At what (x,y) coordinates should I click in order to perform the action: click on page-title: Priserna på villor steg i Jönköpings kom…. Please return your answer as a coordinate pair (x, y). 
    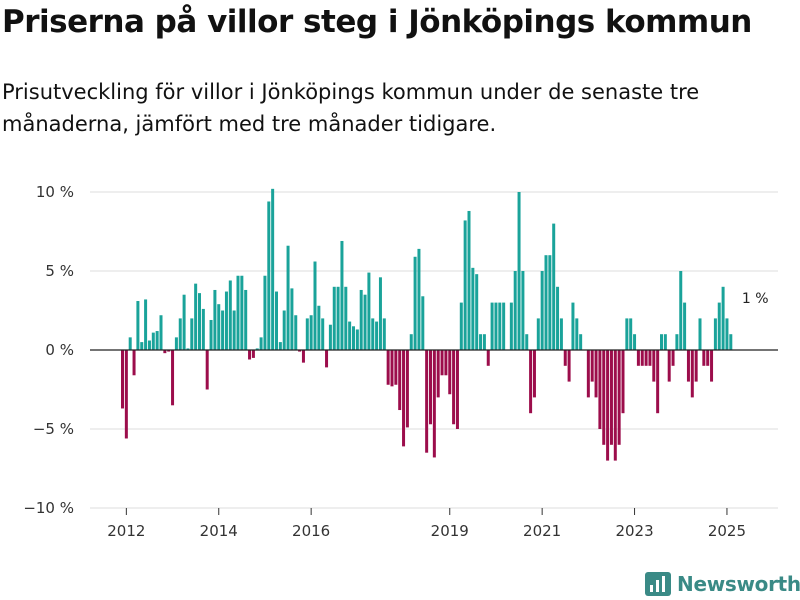
    Looking at the image, I should click on (377, 22).